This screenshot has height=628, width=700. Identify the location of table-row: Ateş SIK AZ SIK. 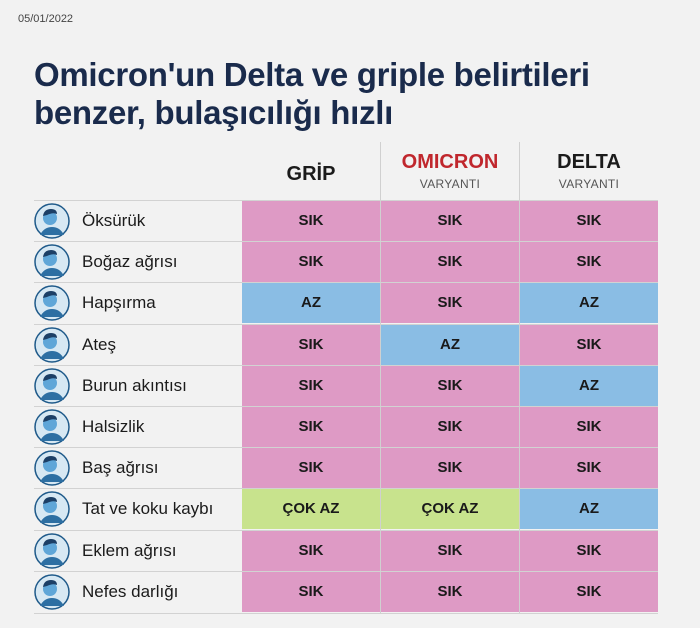
(350, 345).